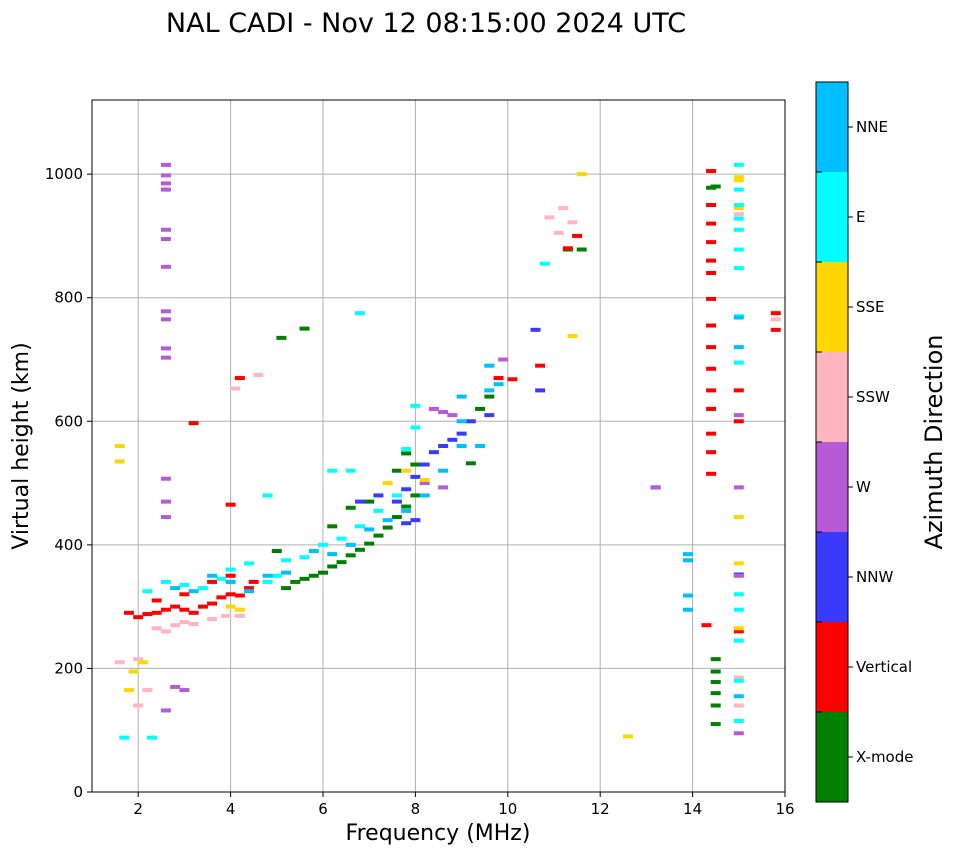 The width and height of the screenshot is (958, 857). I want to click on colorbar-label: SSW, so click(873, 397).